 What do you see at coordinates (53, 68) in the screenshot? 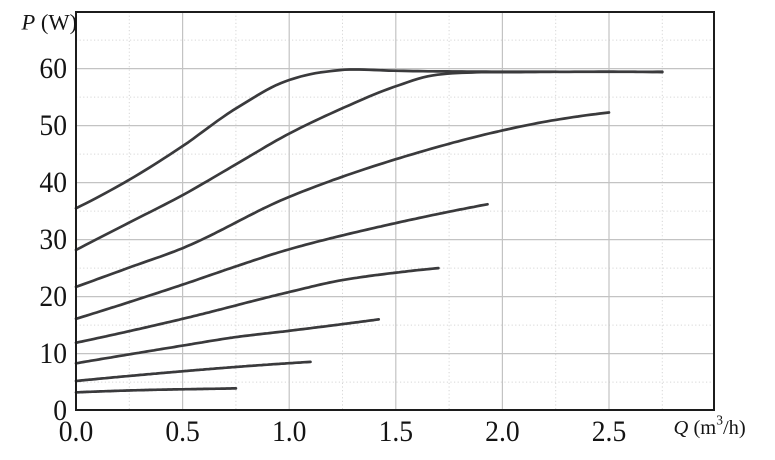
I see `svg-text: 60` at bounding box center [53, 68].